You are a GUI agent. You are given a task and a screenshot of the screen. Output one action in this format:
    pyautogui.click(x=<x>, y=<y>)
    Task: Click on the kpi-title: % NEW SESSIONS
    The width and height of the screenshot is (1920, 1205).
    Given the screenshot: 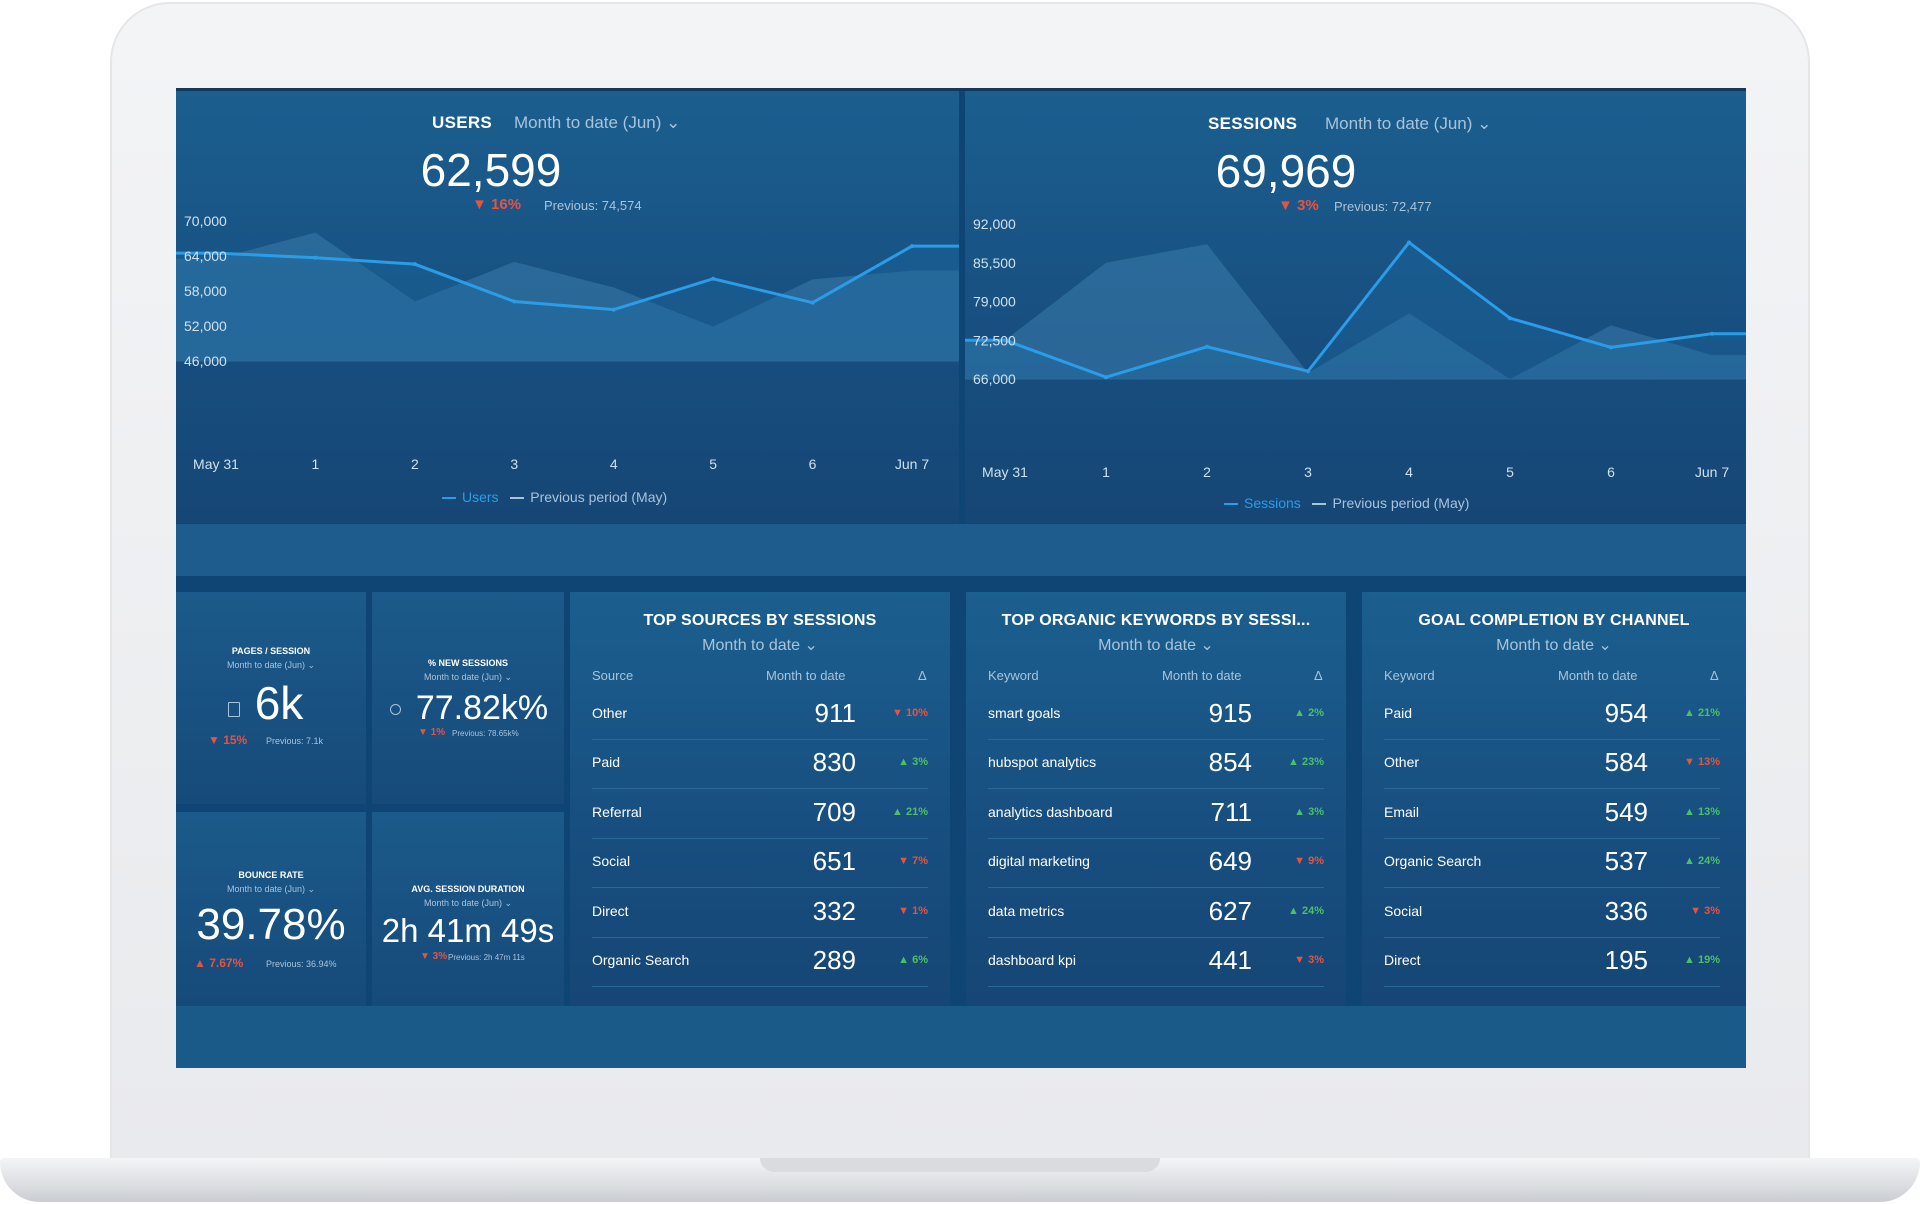 What is the action you would take?
    pyautogui.click(x=467, y=663)
    